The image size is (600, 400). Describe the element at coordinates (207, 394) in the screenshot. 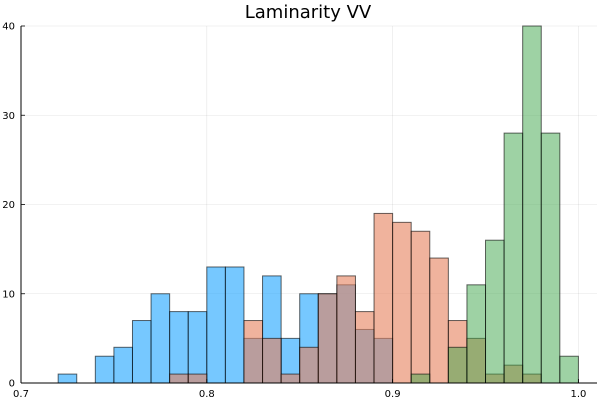

I see `x-tick-label: 0.8` at that location.